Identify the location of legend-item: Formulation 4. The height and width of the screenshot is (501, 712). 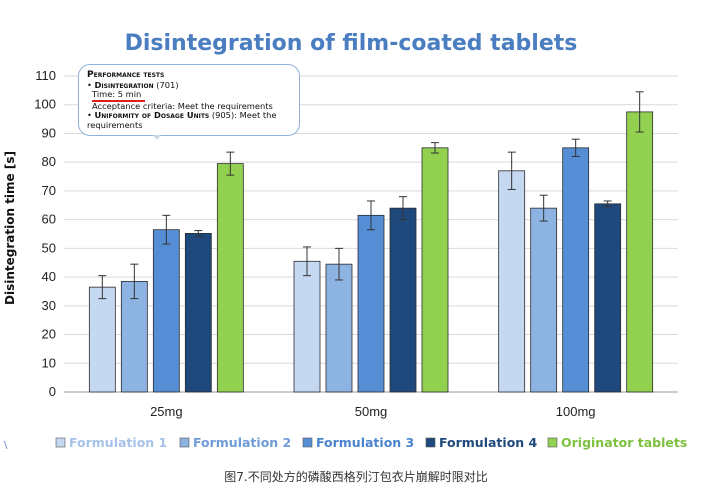
(481, 442).